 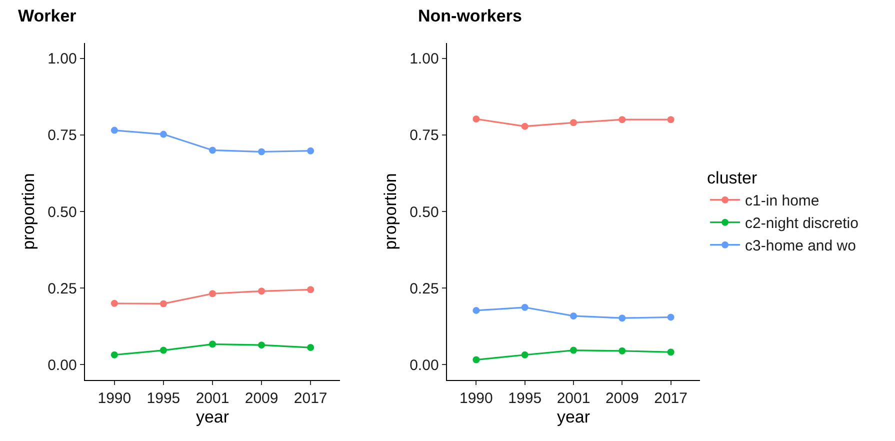 What do you see at coordinates (732, 178) in the screenshot?
I see `legend-title: cluster` at bounding box center [732, 178].